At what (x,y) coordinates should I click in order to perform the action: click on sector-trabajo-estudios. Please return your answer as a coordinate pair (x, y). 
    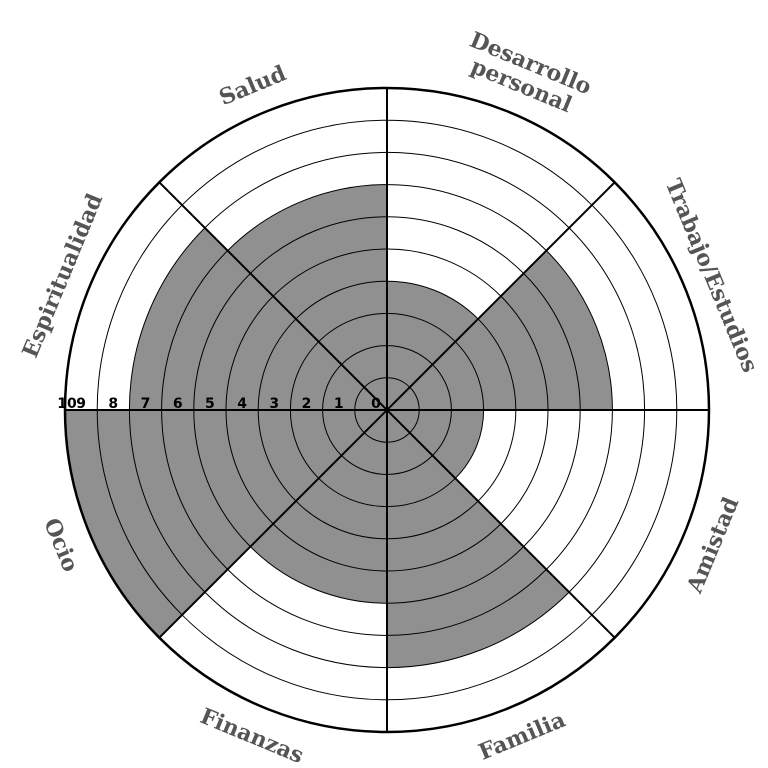
    Looking at the image, I should click on (500, 330).